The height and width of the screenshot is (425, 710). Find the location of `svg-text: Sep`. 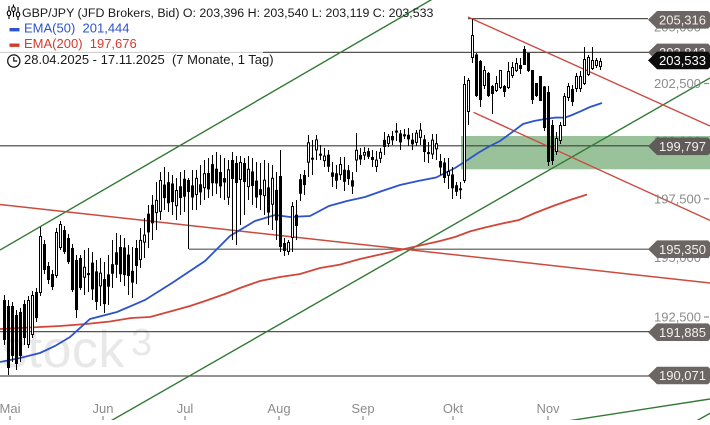

svg-text: Sep is located at coordinates (362, 408).